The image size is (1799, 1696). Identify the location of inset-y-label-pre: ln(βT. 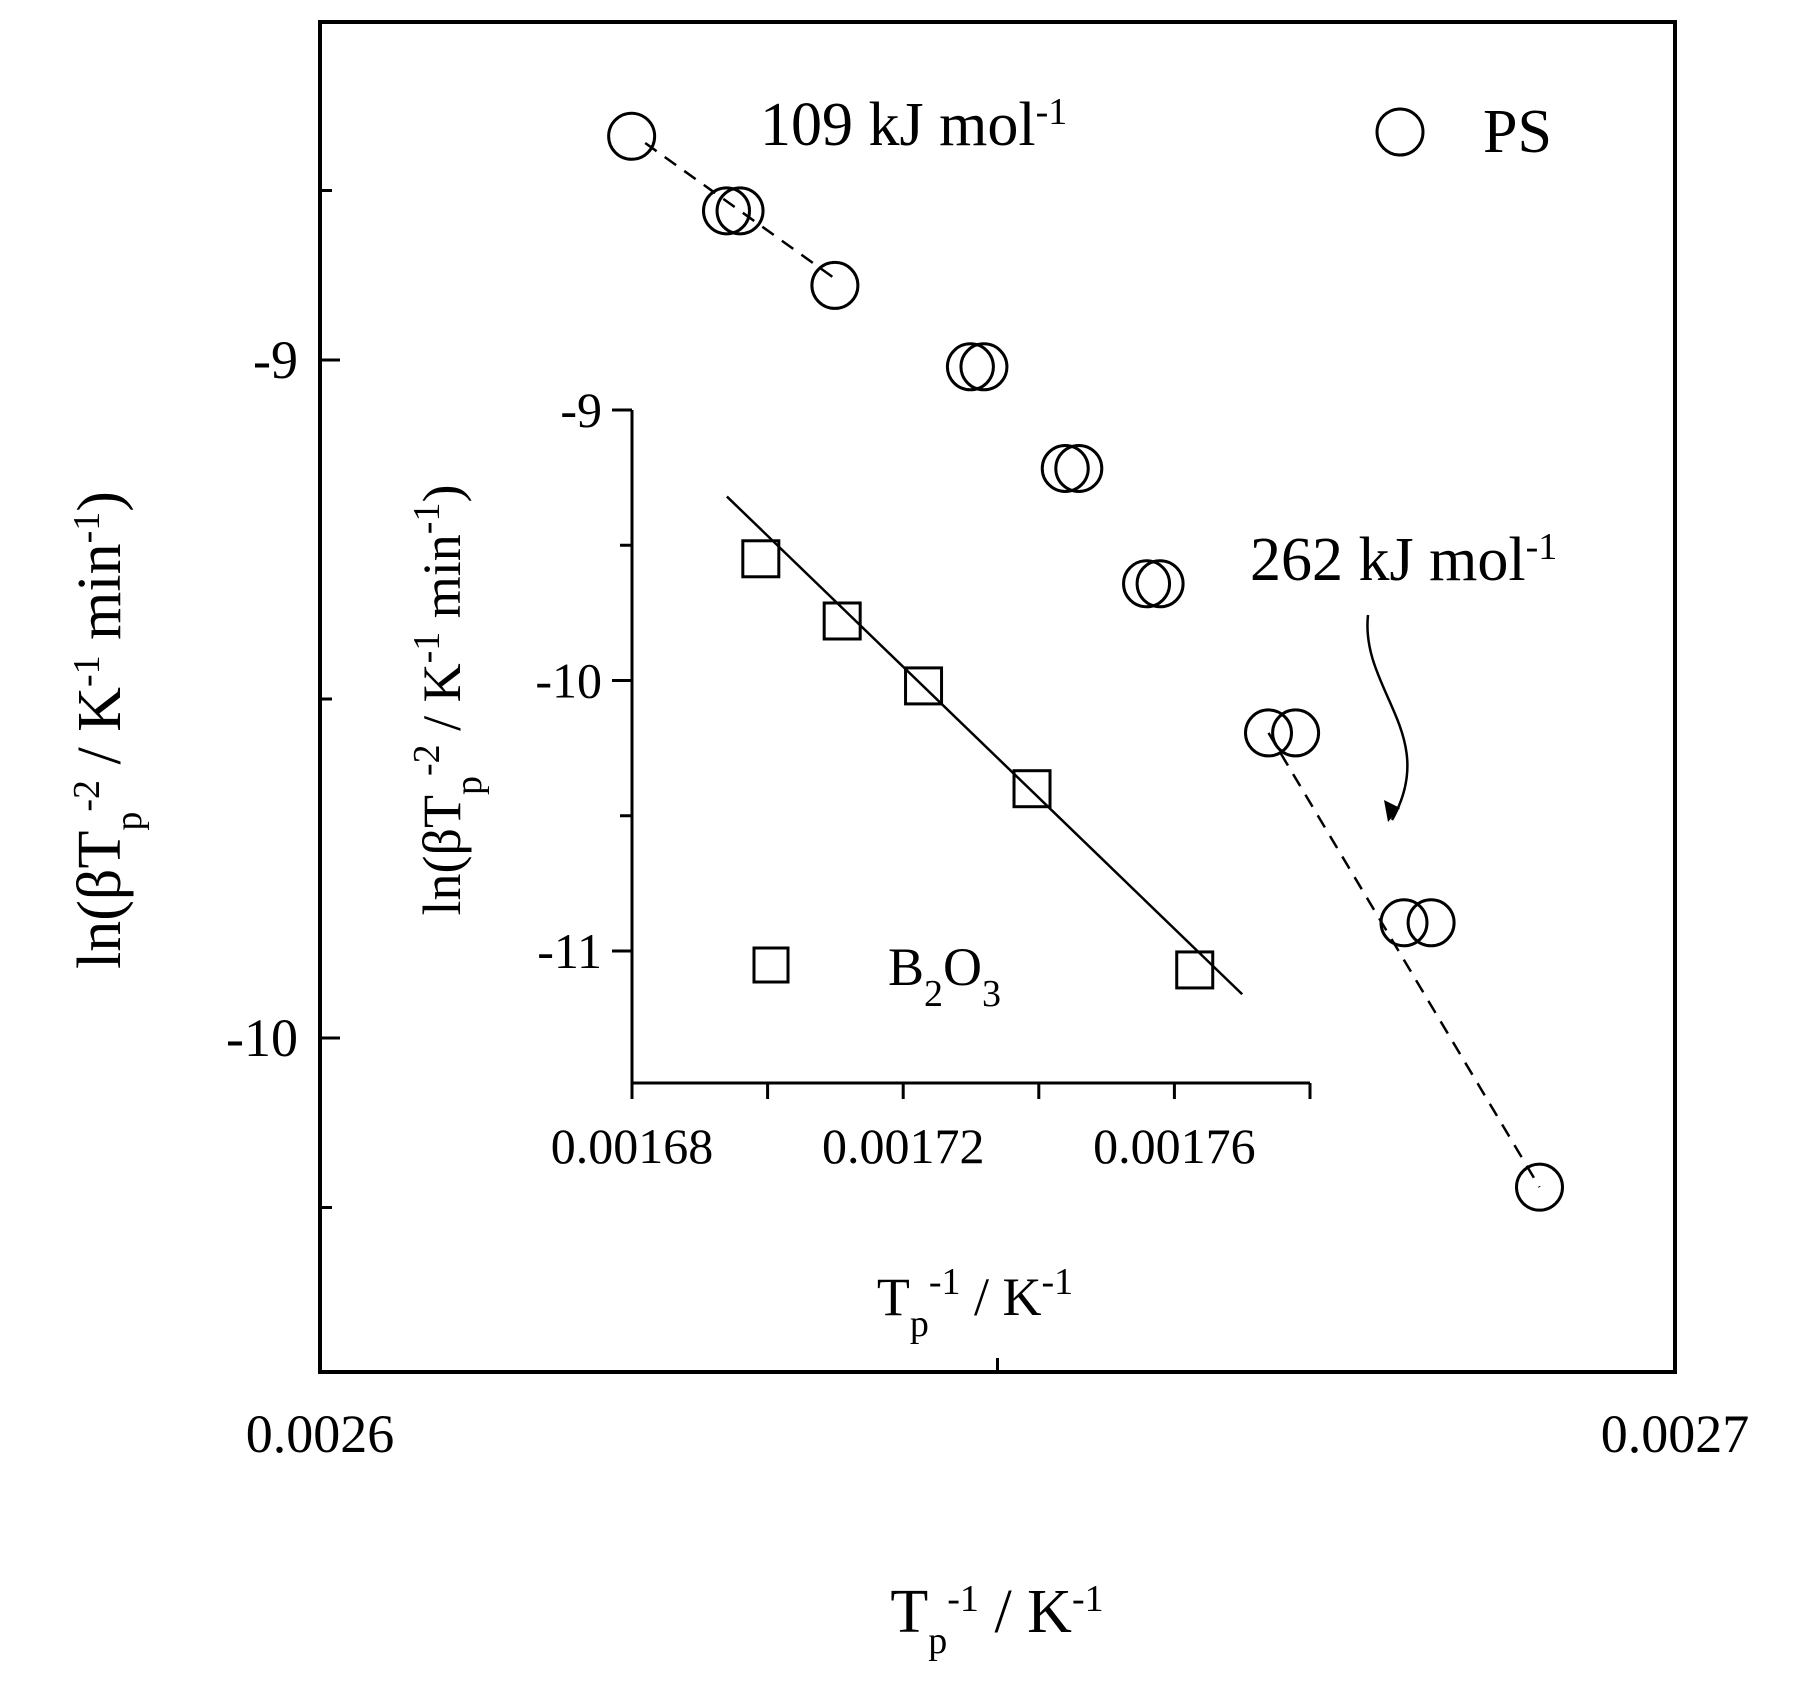
(442, 855).